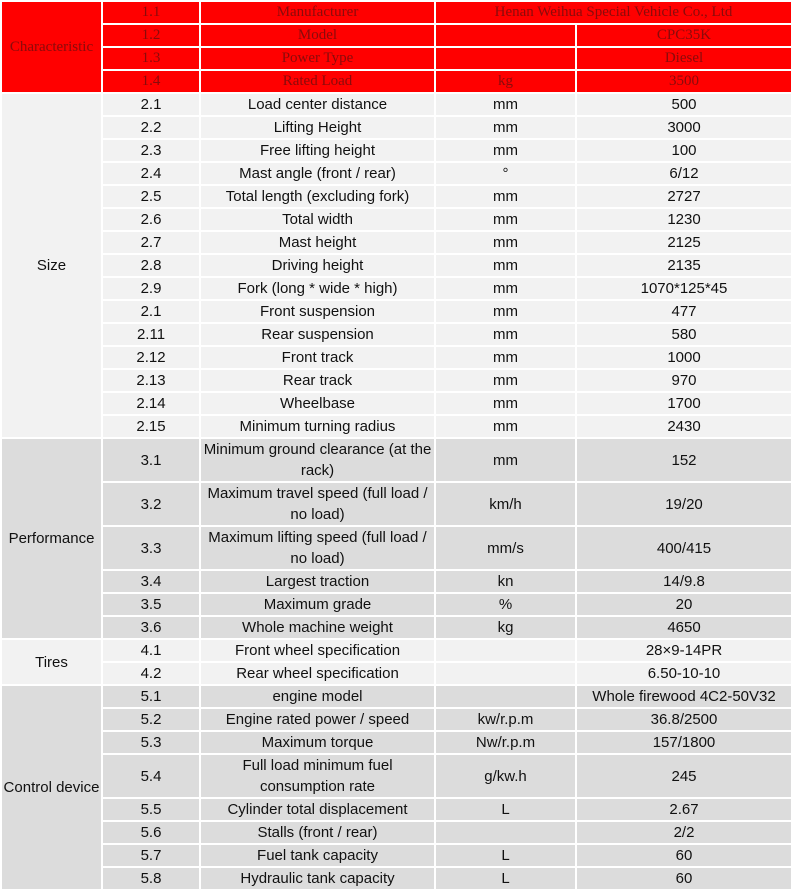 The image size is (793, 891). Describe the element at coordinates (317, 673) in the screenshot. I see `item-name: Rear wheel specification` at that location.